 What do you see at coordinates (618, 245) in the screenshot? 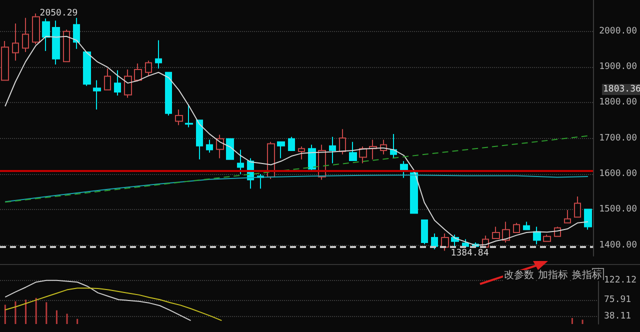
I see `y-tick-label: 1400.00` at bounding box center [618, 245].